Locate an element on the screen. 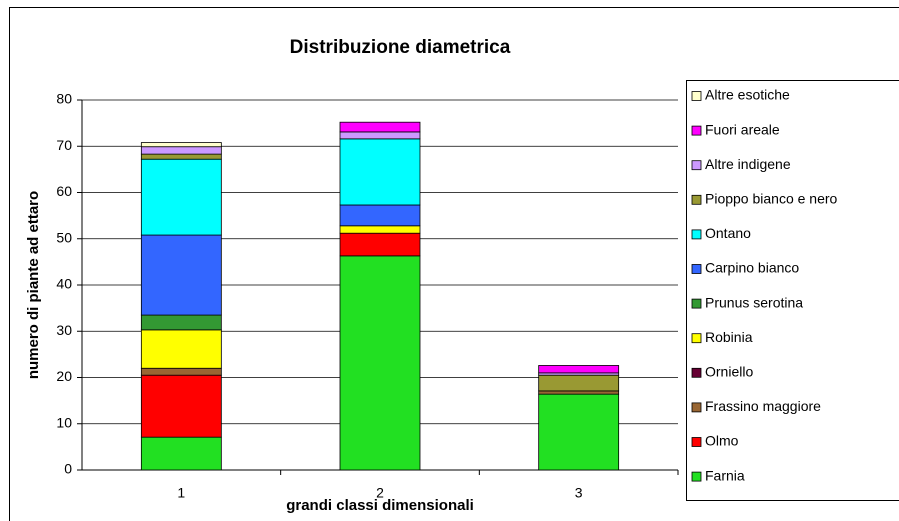 Image resolution: width=899 pixels, height=521 pixels. y-tick-label: 60 is located at coordinates (64, 191).